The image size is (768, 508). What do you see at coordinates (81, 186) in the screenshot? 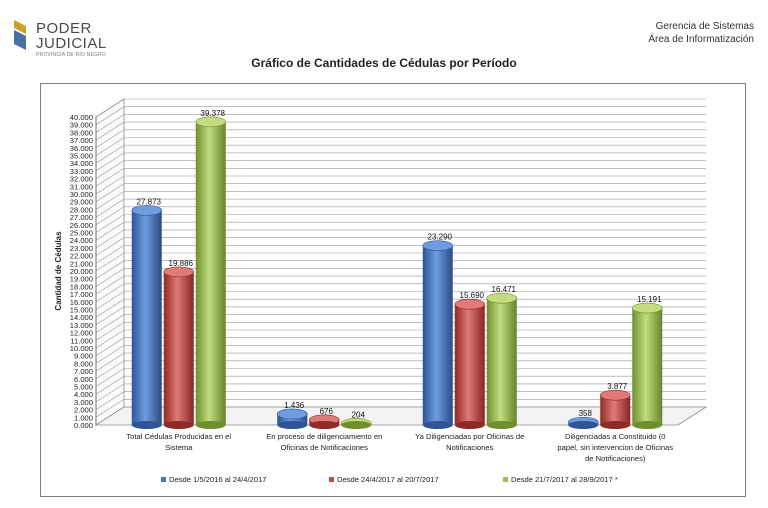
I see `y-tick-label: 31.000` at bounding box center [81, 186].